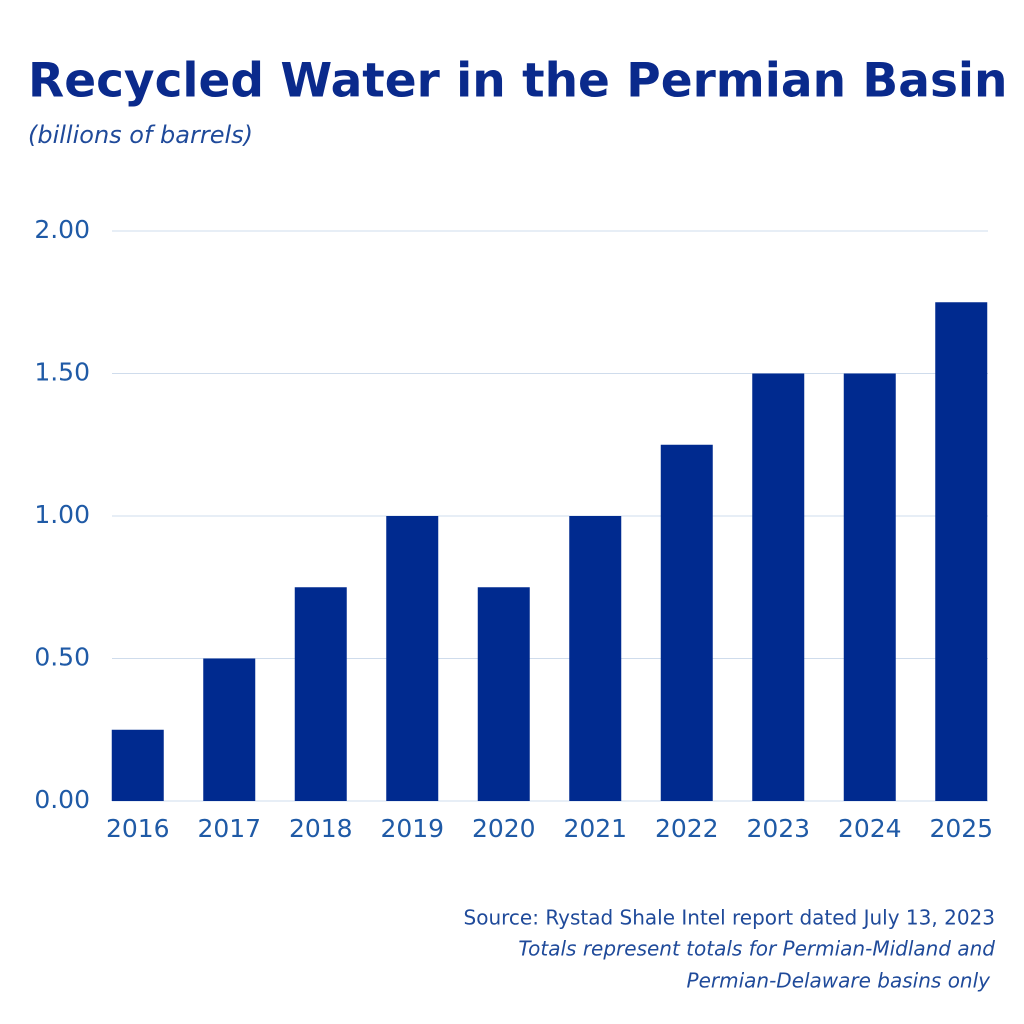 This screenshot has width=1024, height=1024. What do you see at coordinates (687, 828) in the screenshot?
I see `x-tick-label: 2022` at bounding box center [687, 828].